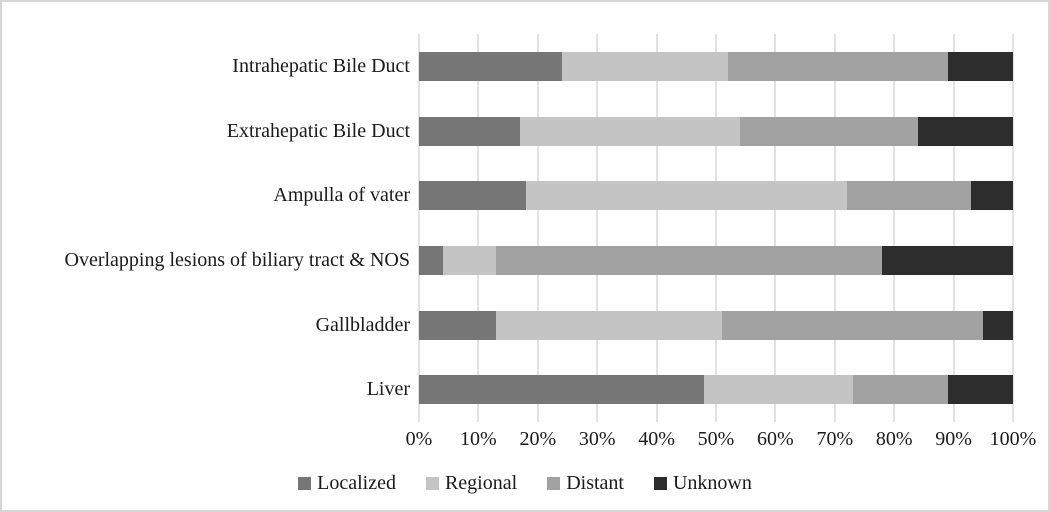 The width and height of the screenshot is (1050, 512). Describe the element at coordinates (656, 439) in the screenshot. I see `x-axis-tick-label: 40%` at that location.